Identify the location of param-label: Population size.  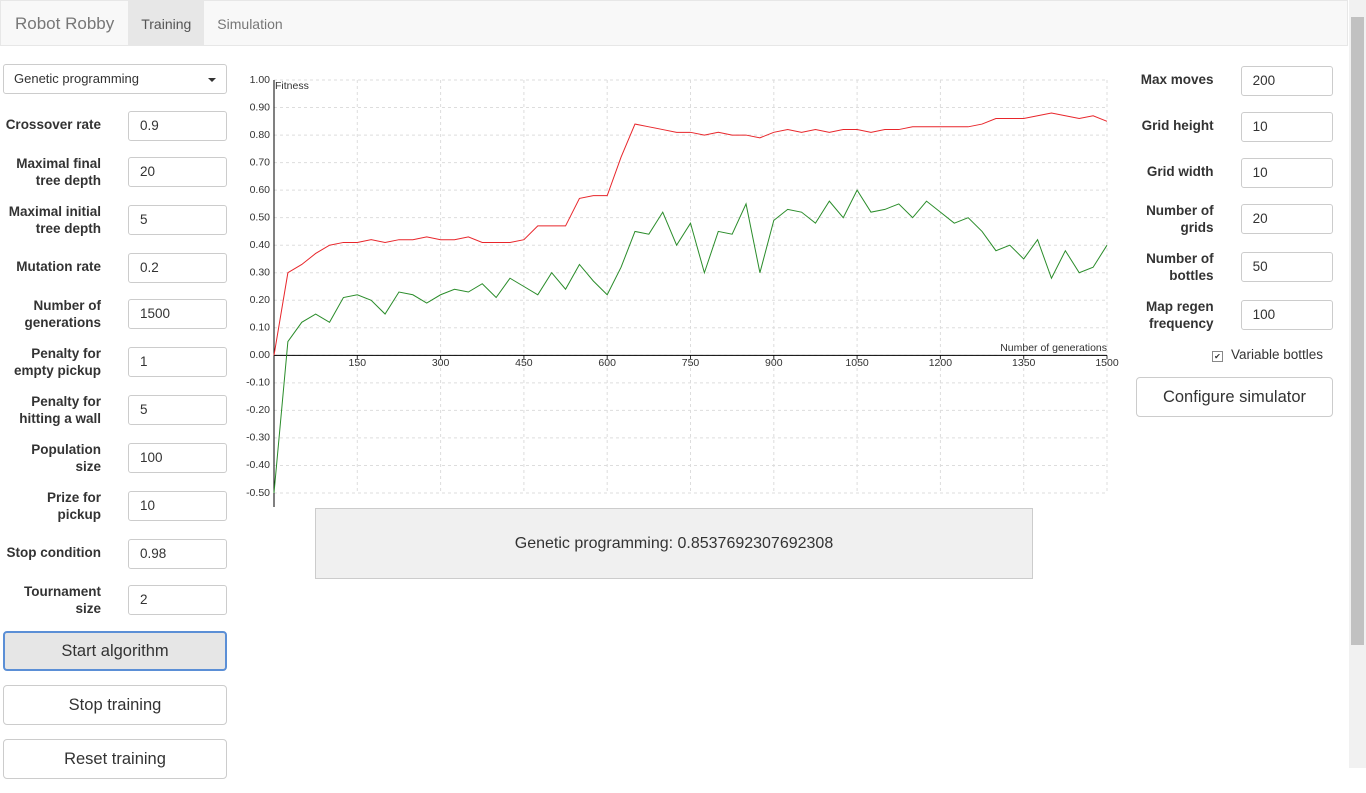
(66, 458).